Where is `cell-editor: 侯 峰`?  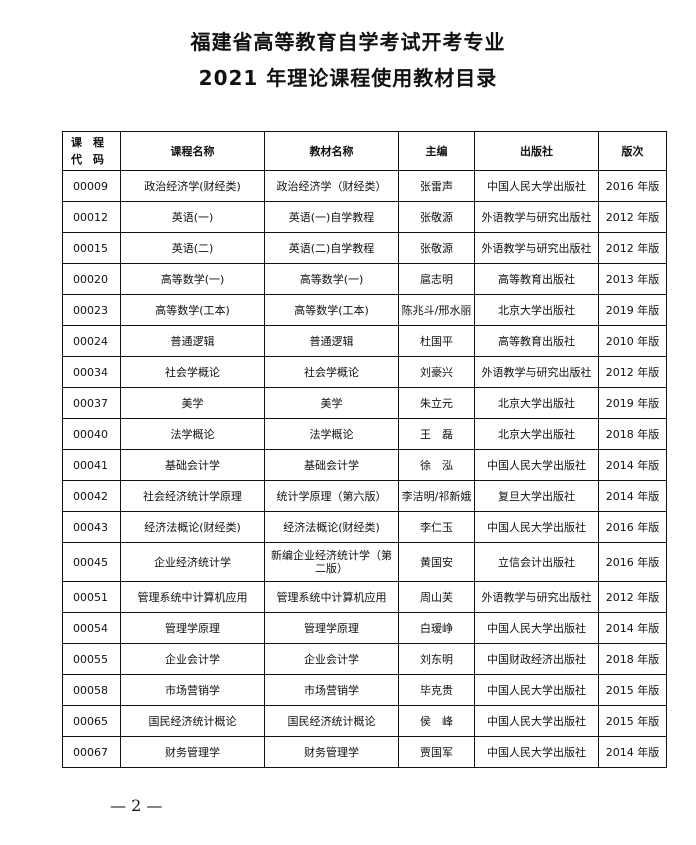 cell-editor: 侯 峰 is located at coordinates (436, 721).